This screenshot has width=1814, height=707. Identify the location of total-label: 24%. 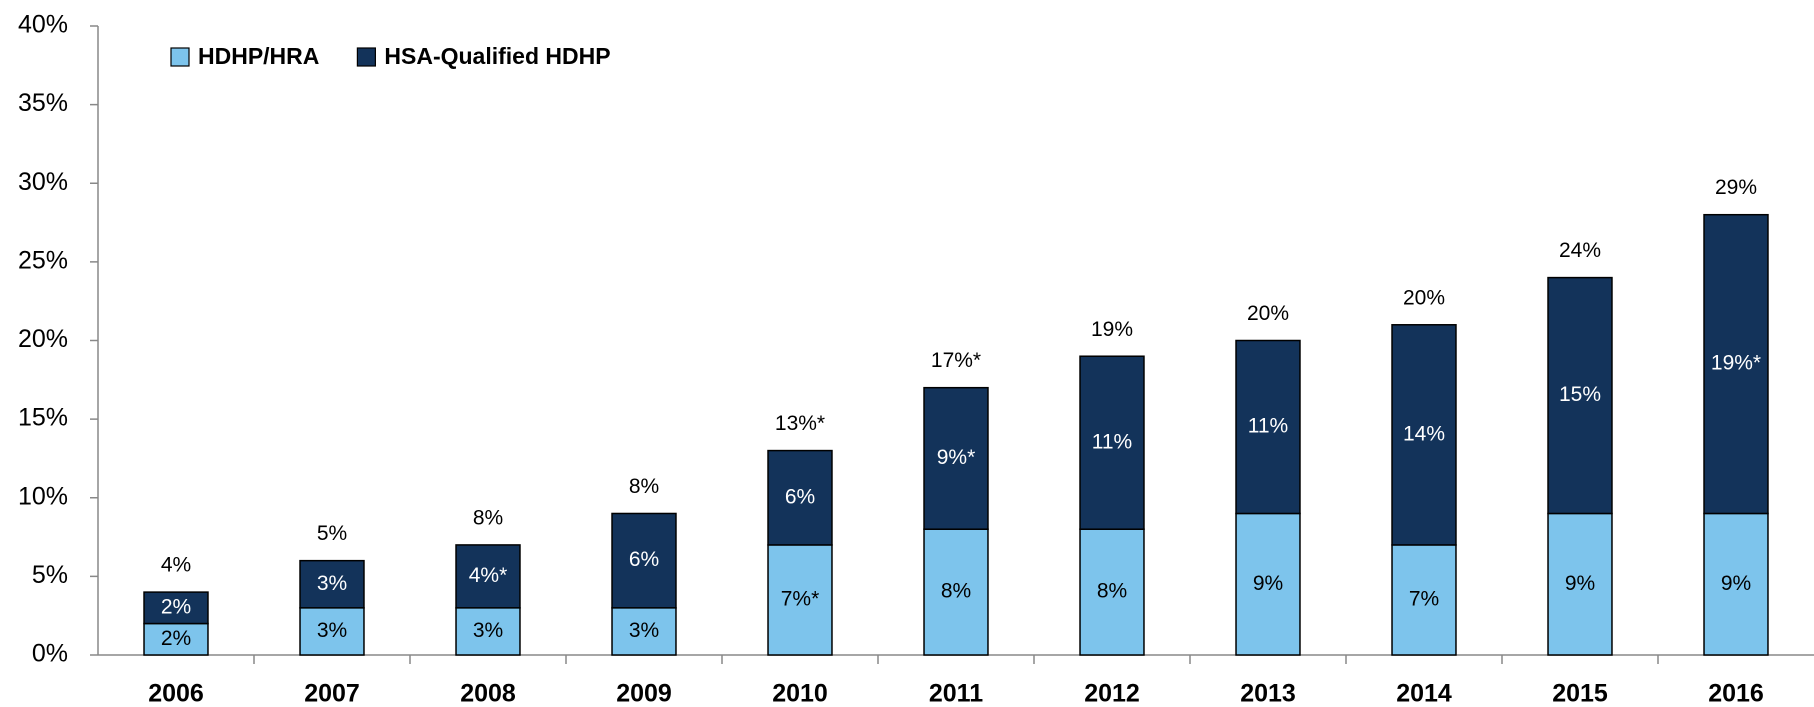
(1580, 250).